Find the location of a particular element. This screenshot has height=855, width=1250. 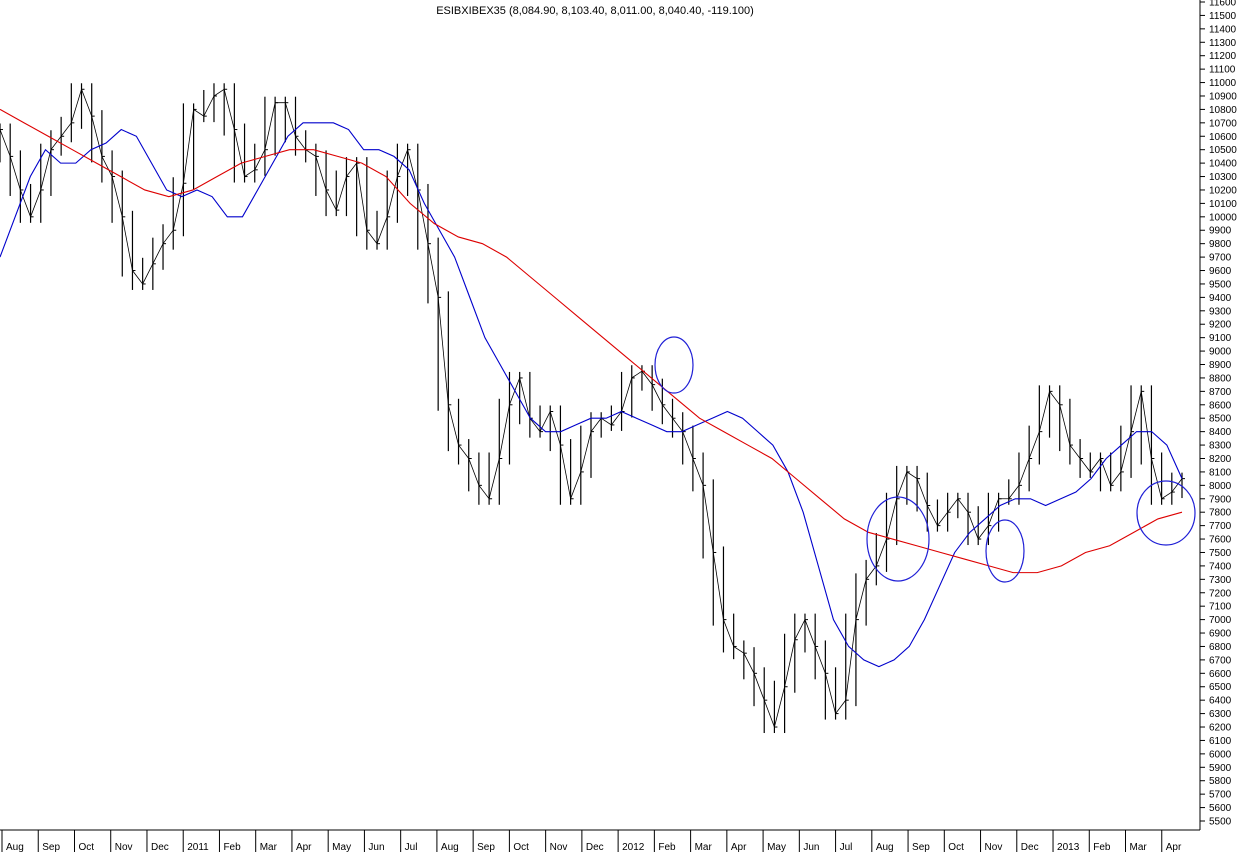

y-tick-label: 8500 is located at coordinates (1220, 419).